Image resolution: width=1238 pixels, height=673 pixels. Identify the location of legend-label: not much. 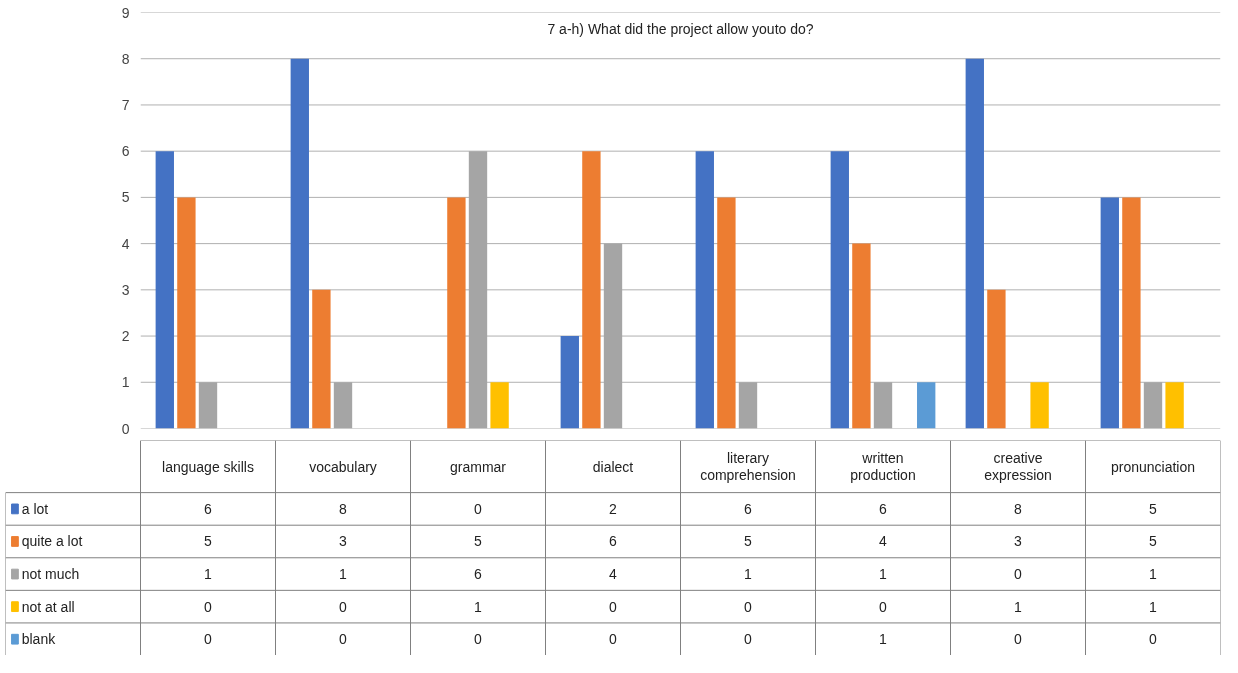
(50, 574).